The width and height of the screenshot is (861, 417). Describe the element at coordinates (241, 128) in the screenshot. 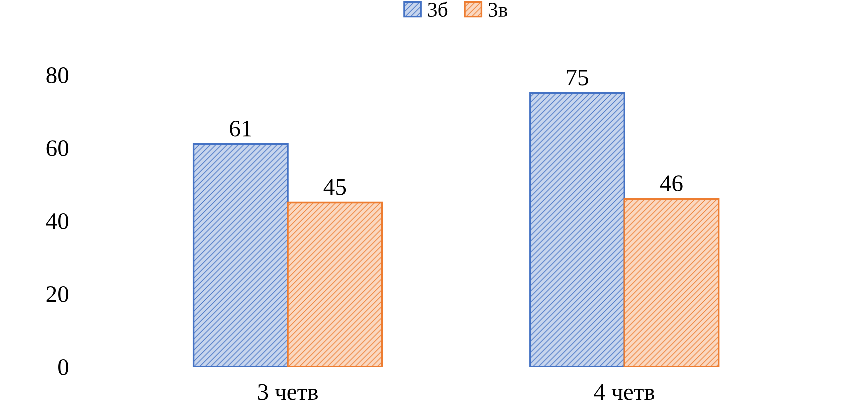

I see `data-label: 61` at that location.